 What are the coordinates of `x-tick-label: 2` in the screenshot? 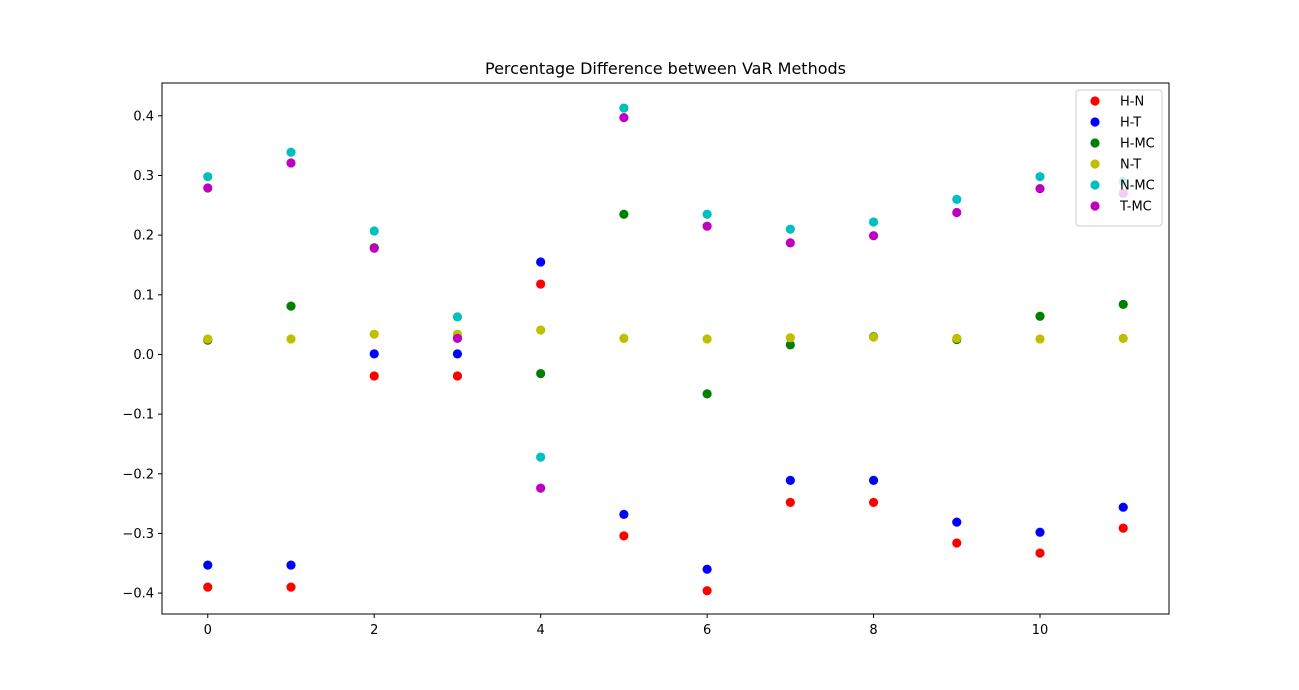 It's located at (374, 630).